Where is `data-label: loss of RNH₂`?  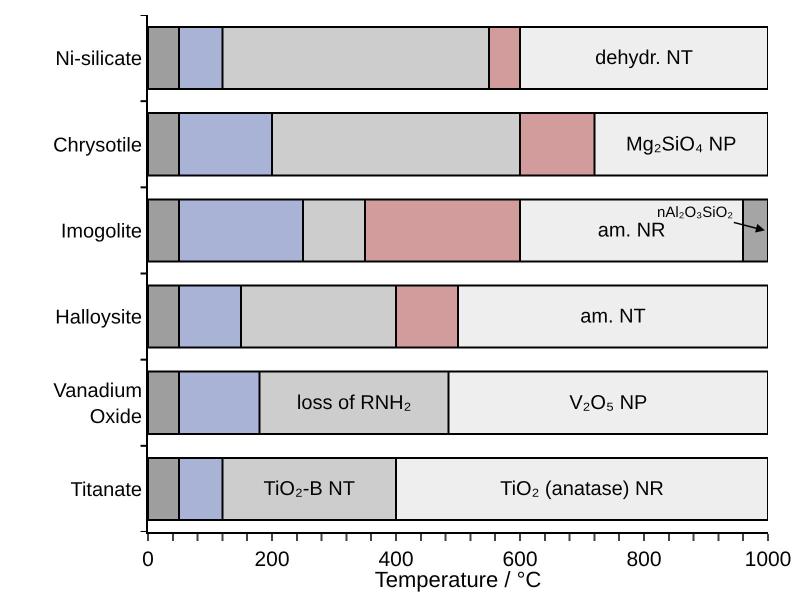
data-label: loss of RNH₂ is located at coordinates (354, 403).